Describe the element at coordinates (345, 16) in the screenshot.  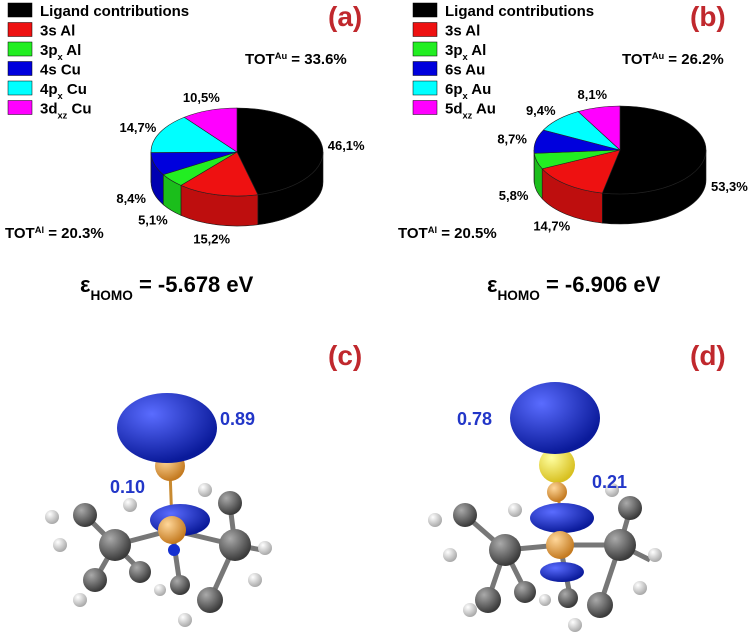
I see `panel-letter: (a)` at that location.